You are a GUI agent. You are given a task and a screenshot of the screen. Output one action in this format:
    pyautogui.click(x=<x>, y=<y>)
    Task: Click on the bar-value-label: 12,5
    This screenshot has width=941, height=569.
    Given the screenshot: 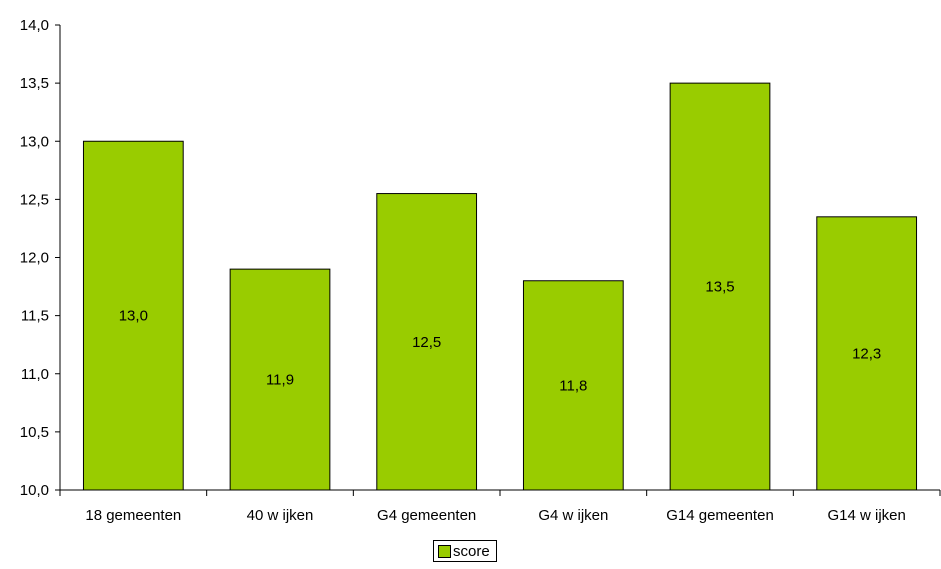 What is the action you would take?
    pyautogui.click(x=426, y=342)
    